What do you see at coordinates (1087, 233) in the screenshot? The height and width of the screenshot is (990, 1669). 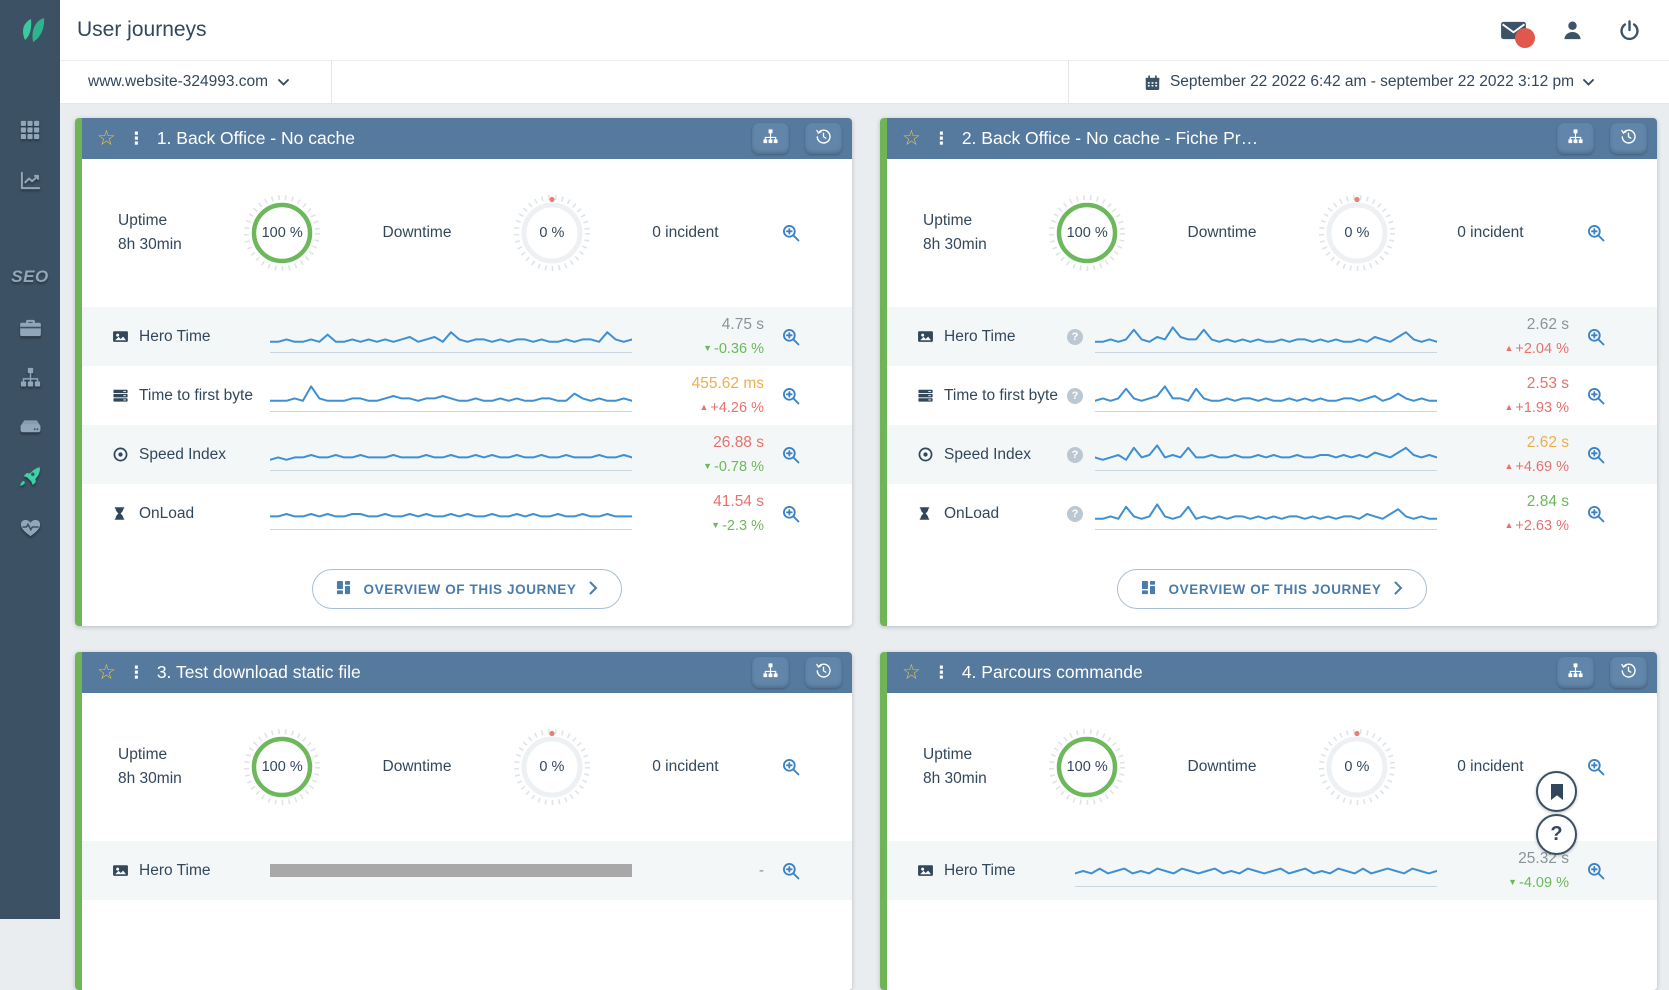 I see `uptime-gauge: 100 %` at bounding box center [1087, 233].